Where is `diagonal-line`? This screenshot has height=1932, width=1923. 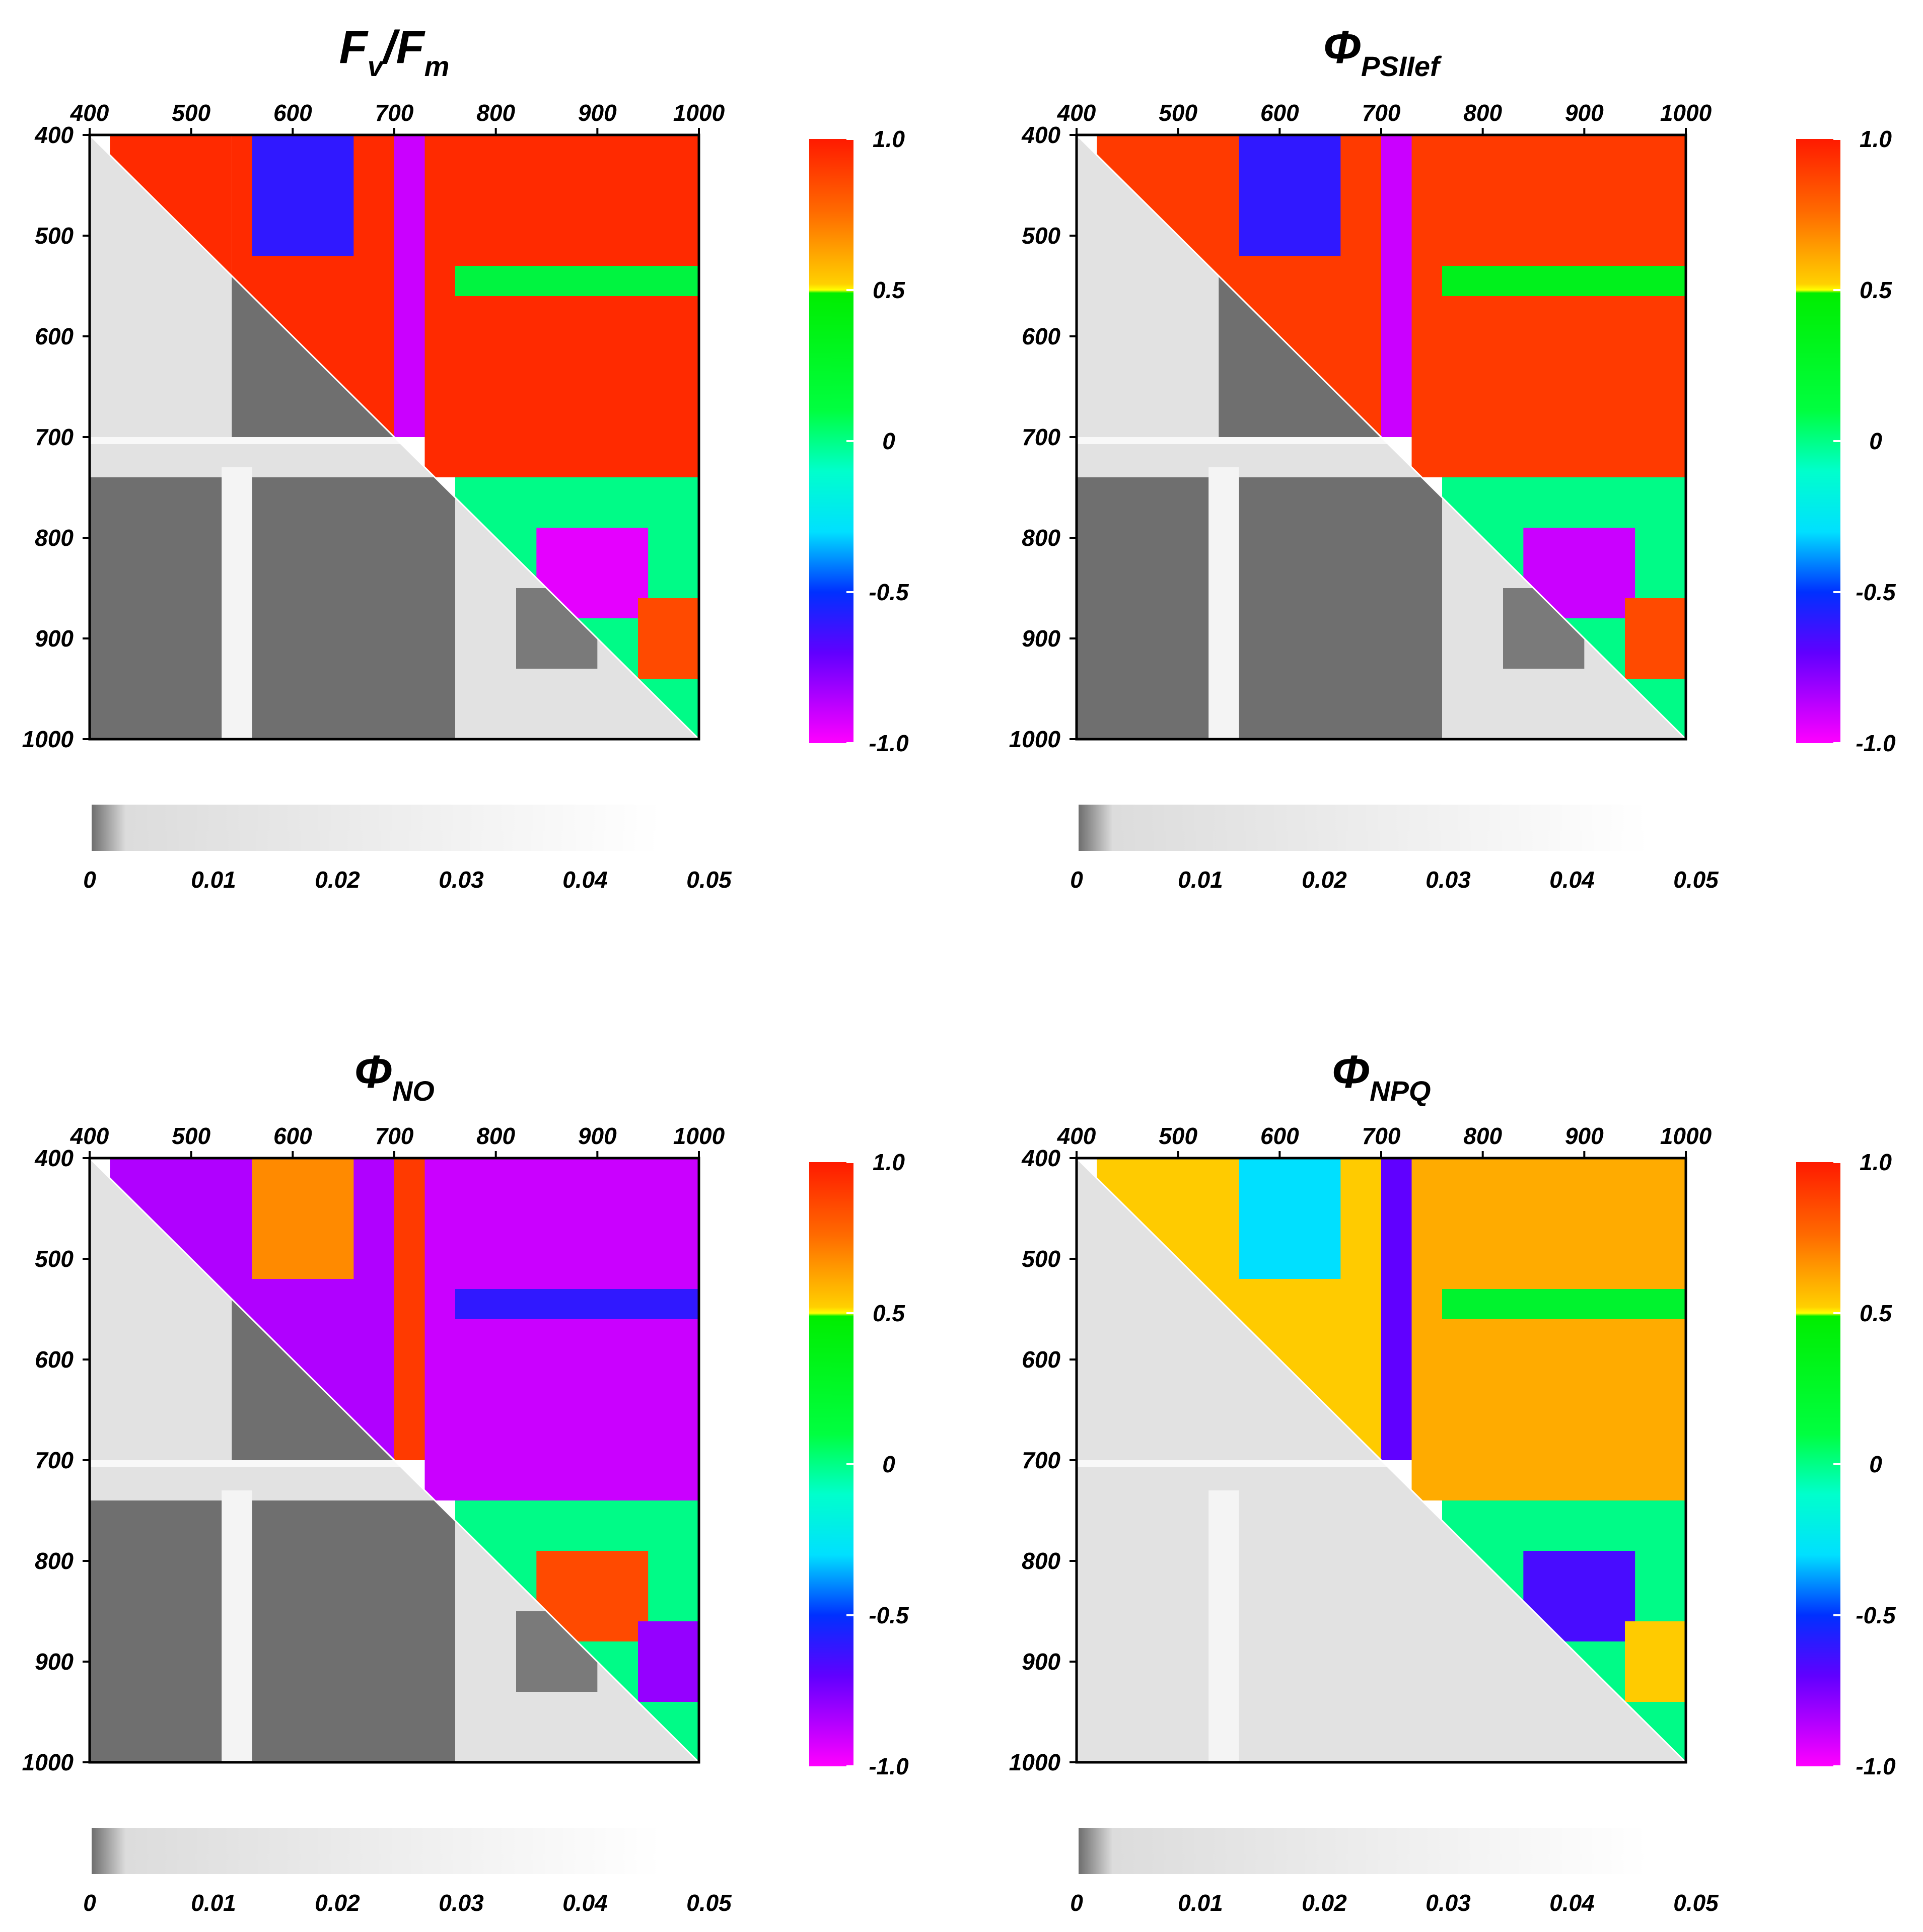
diagonal-line is located at coordinates (1382, 1460).